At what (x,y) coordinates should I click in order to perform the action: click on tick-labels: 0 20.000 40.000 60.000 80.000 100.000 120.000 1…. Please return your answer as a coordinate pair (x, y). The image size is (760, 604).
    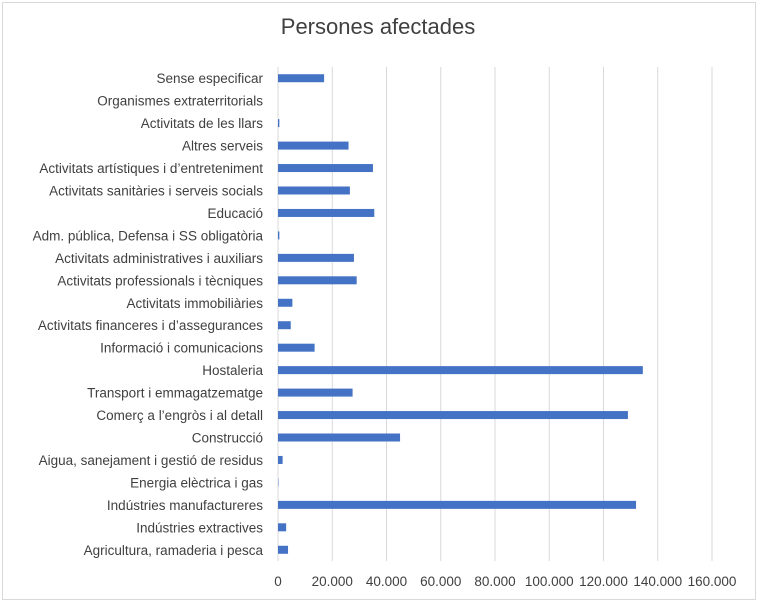
    Looking at the image, I should click on (505, 581).